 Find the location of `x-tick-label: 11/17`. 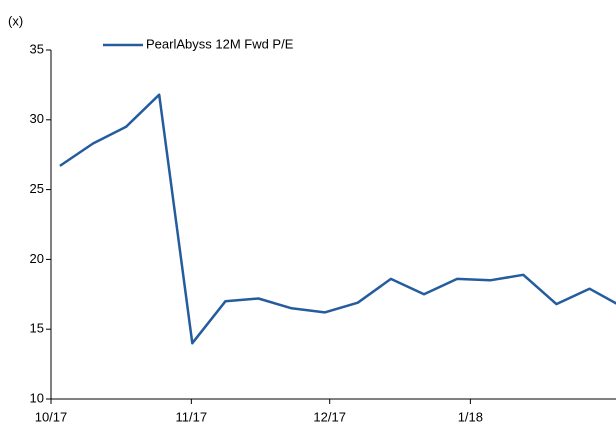

x-tick-label: 11/17 is located at coordinates (192, 416).